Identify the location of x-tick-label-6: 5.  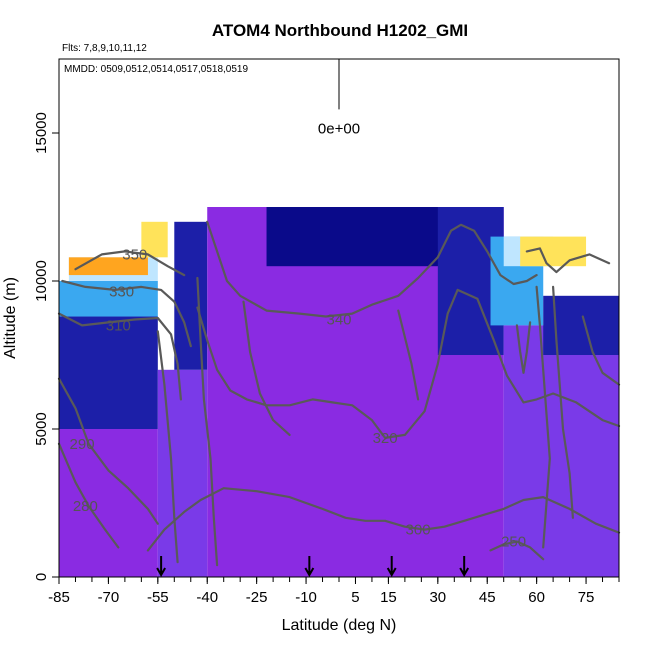
(355, 597).